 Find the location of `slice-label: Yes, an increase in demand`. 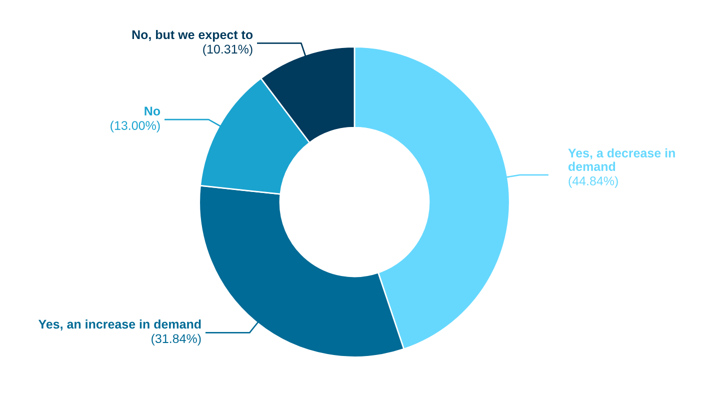

slice-label: Yes, an increase in demand is located at coordinates (119, 324).